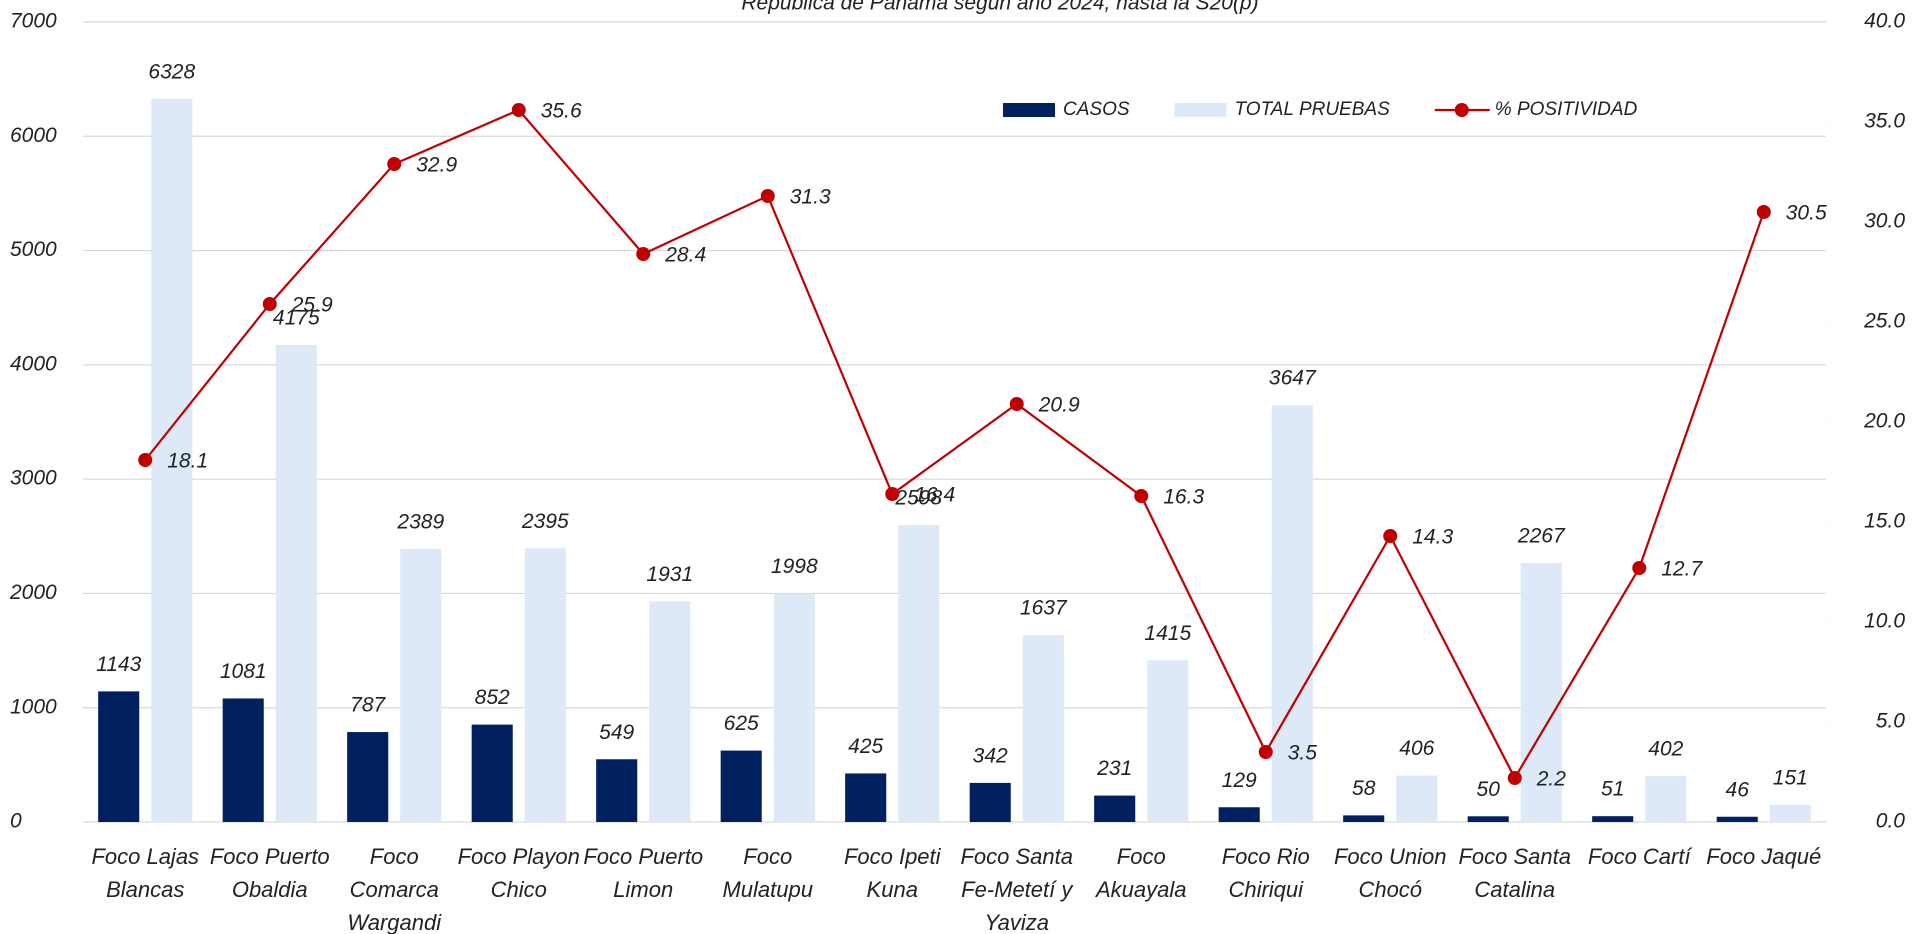 Image resolution: width=1919 pixels, height=934 pixels. Describe the element at coordinates (810, 197) in the screenshot. I see `line-label: 31.3` at that location.